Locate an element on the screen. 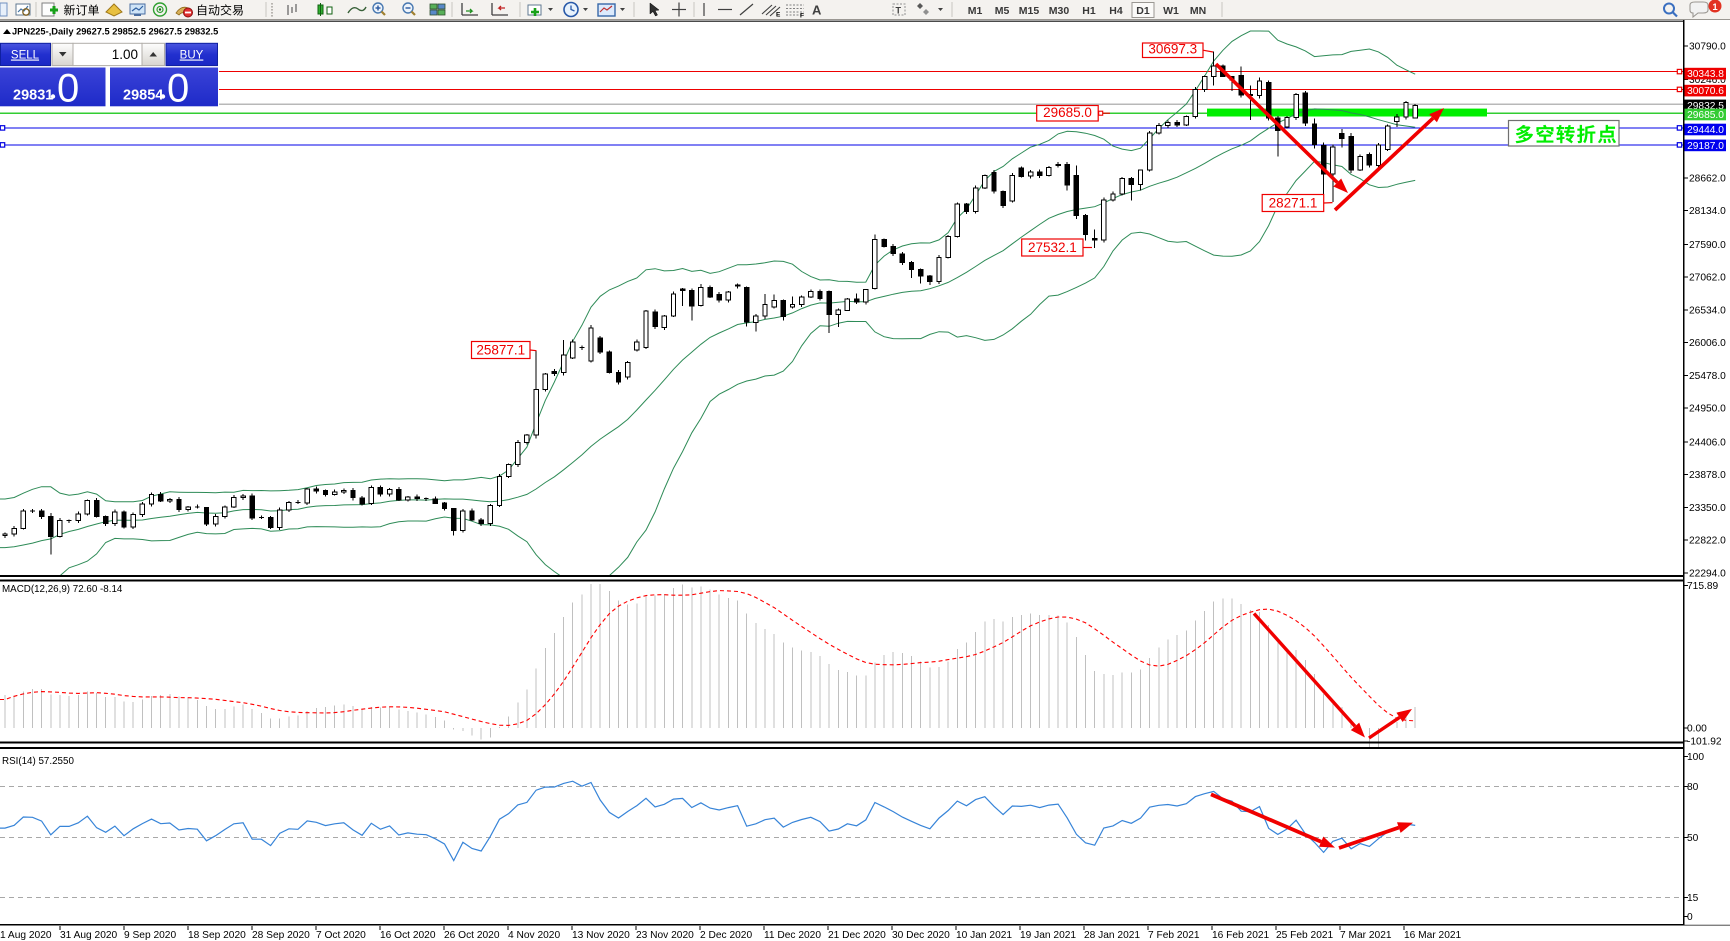 This screenshot has height=941, width=1730. svg-text: H4 is located at coordinates (1116, 11).